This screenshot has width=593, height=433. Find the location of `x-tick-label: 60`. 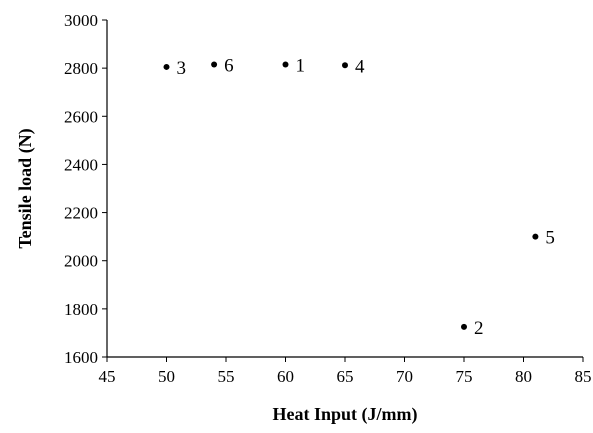

x-tick-label: 60 is located at coordinates (285, 376).